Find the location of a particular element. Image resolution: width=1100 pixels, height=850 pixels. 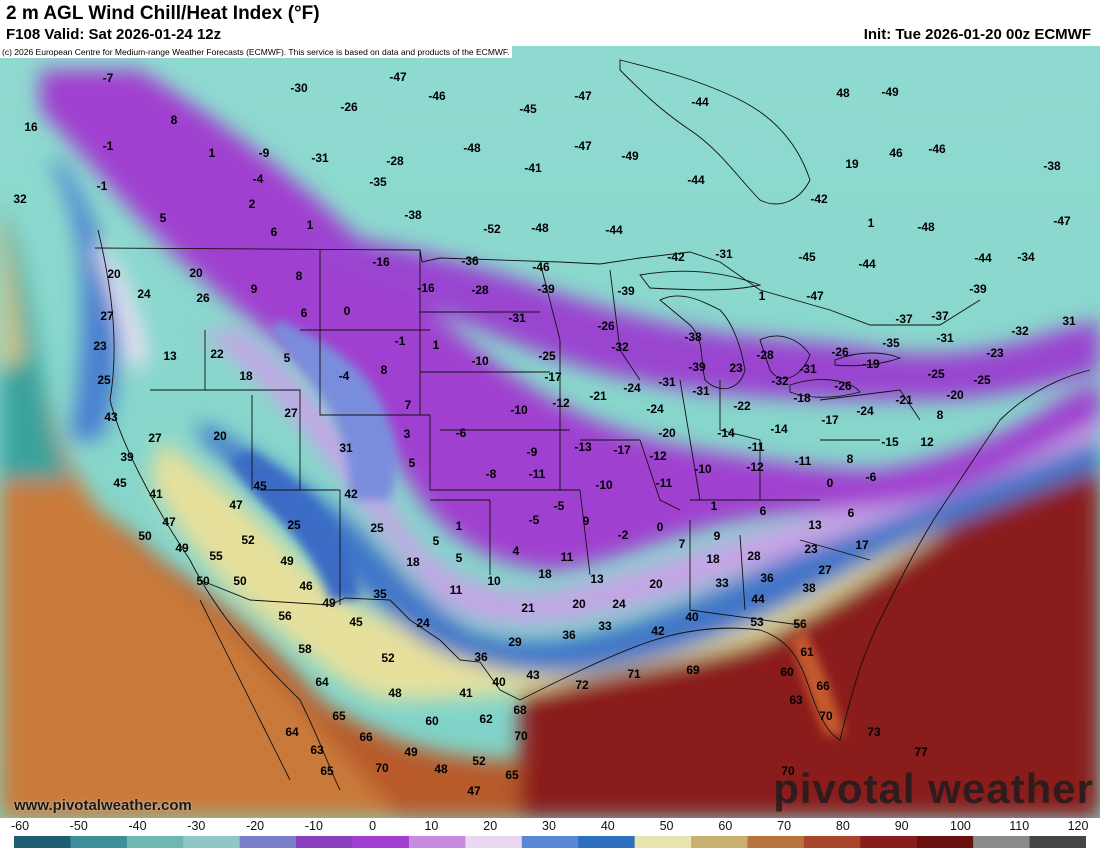

legend-tick-label: 100 is located at coordinates (960, 826).